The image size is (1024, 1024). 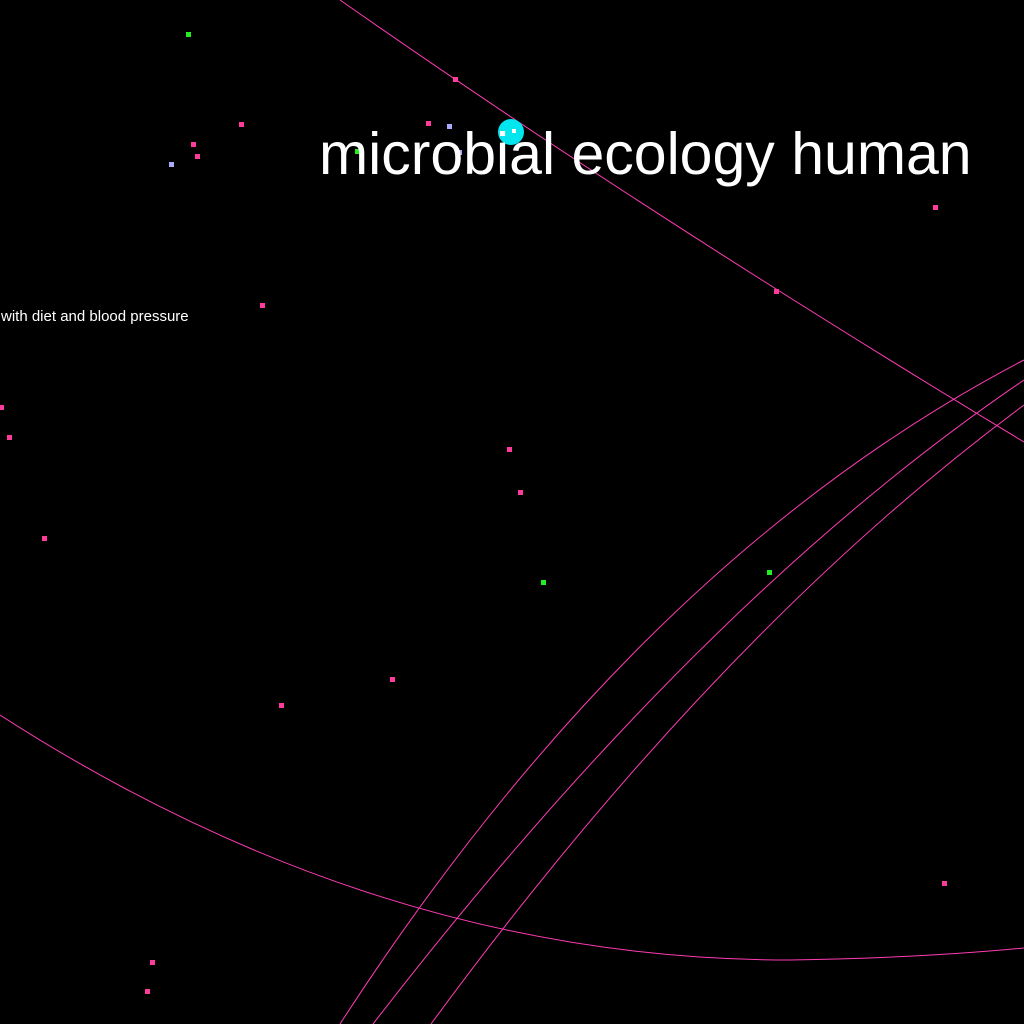 What do you see at coordinates (645, 154) in the screenshot?
I see `main-term-label: microbial ecology human` at bounding box center [645, 154].